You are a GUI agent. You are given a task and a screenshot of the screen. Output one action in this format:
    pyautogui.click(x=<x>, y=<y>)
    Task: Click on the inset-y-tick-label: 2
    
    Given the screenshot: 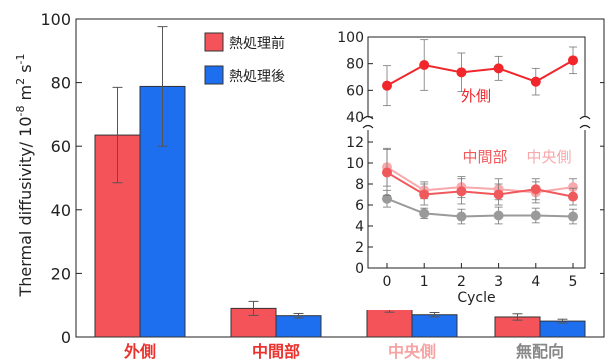 What is the action you would take?
    pyautogui.click(x=359, y=248)
    